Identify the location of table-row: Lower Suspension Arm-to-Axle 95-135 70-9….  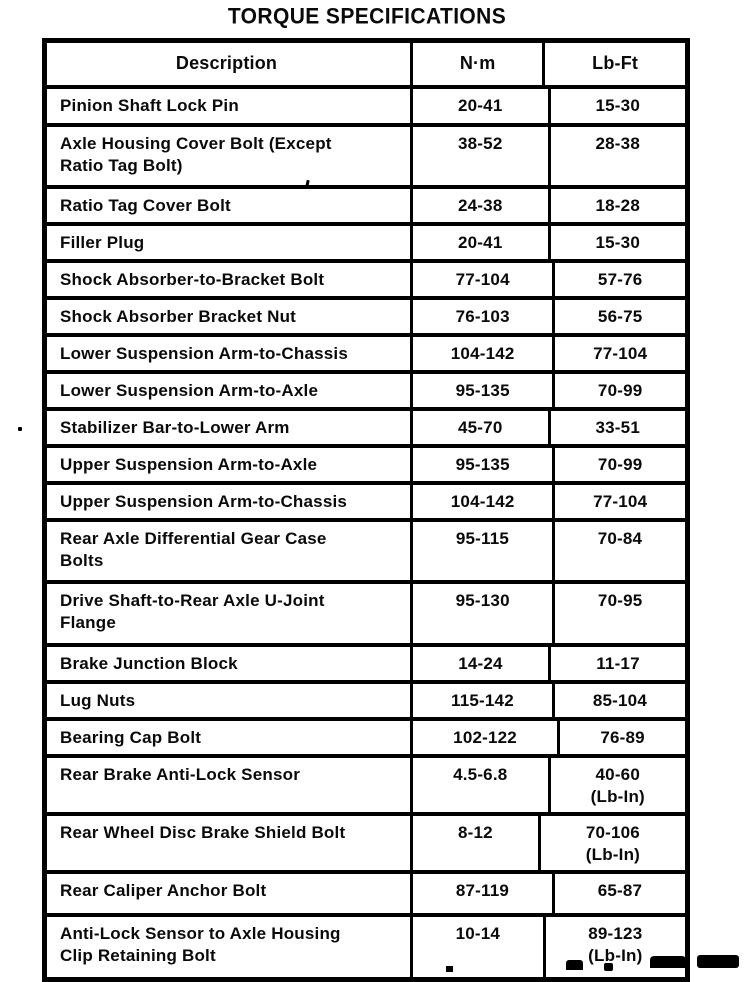
(366, 388).